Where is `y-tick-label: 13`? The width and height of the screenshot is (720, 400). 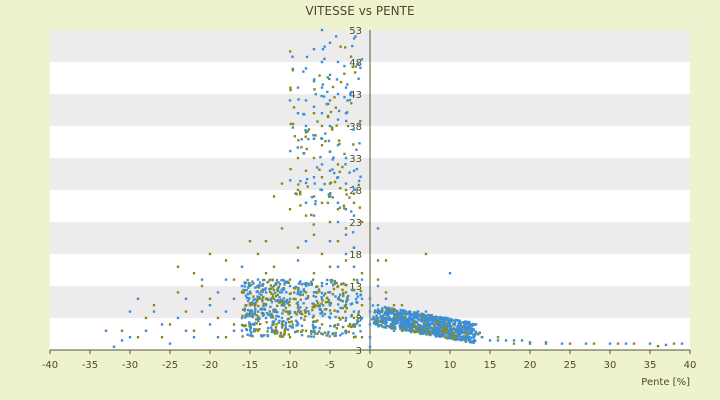 y-tick-label: 13 is located at coordinates (355, 287).